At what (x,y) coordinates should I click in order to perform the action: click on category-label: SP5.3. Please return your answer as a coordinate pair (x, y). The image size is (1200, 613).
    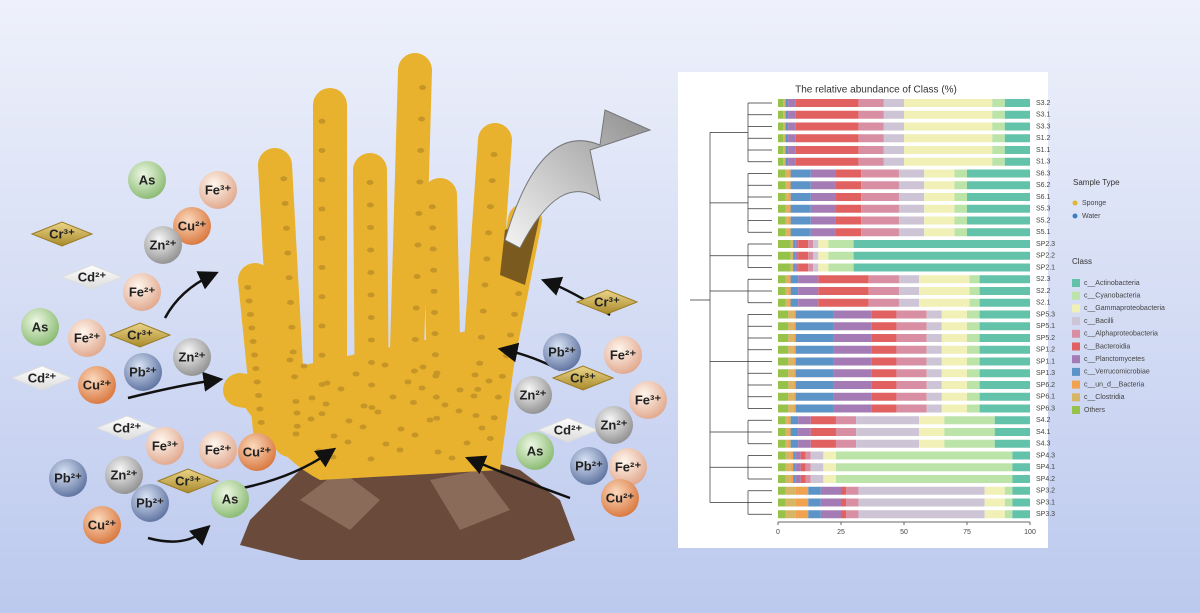
    Looking at the image, I should click on (1045, 314).